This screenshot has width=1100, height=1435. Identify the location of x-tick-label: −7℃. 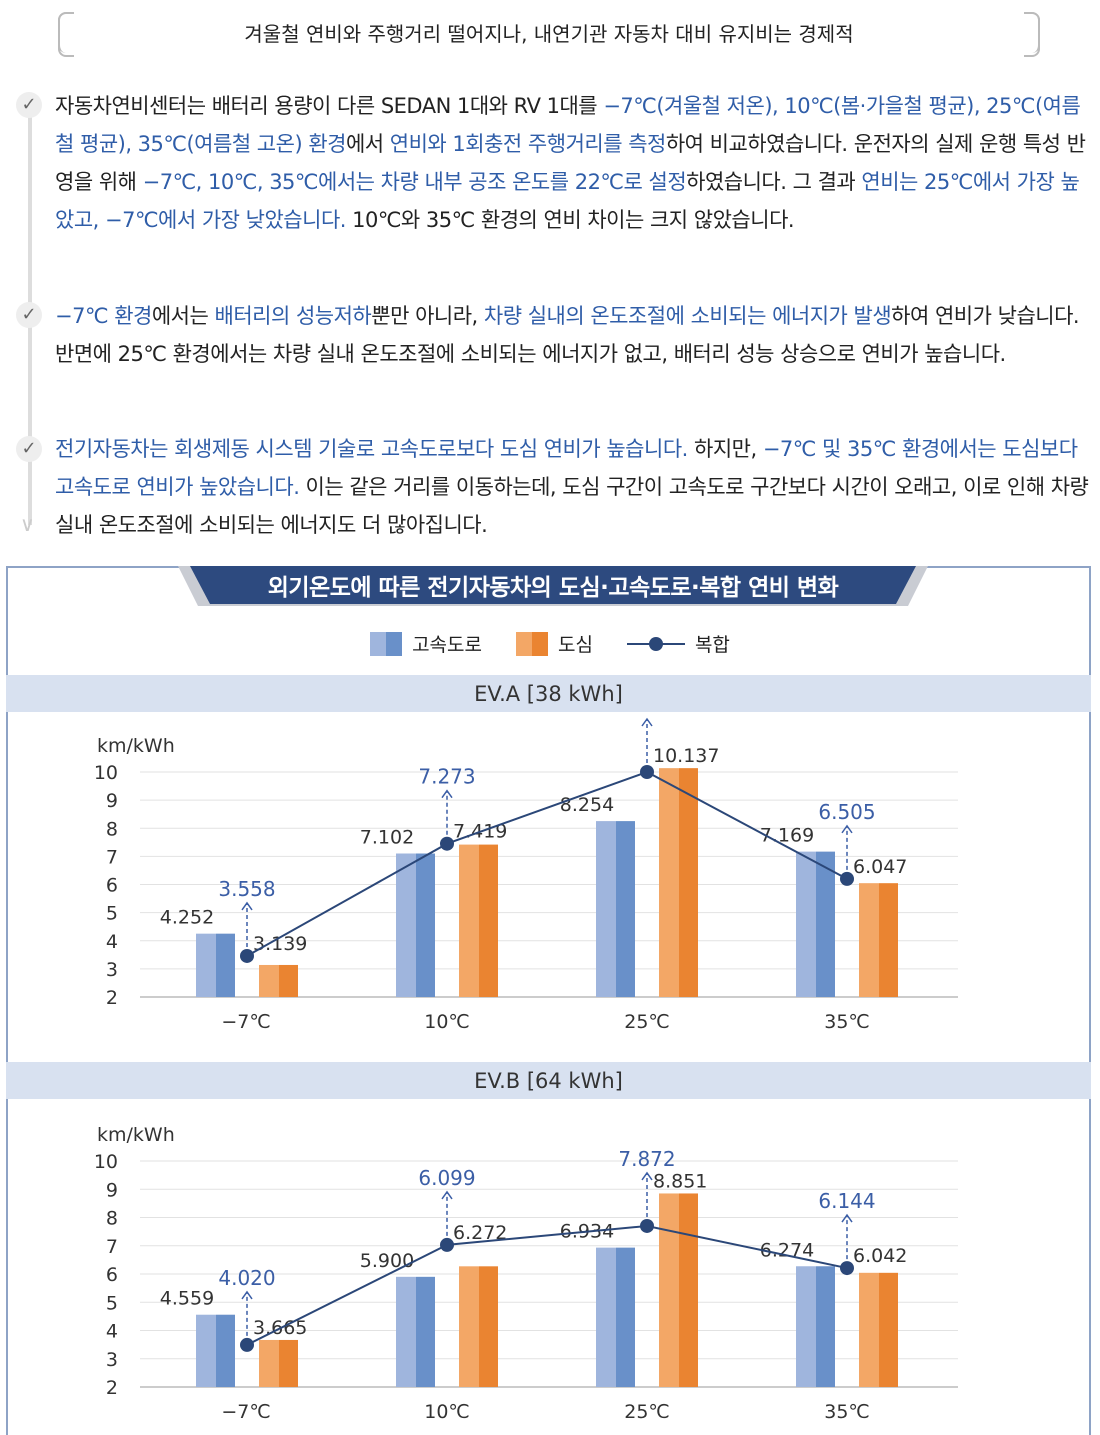
(245, 1412).